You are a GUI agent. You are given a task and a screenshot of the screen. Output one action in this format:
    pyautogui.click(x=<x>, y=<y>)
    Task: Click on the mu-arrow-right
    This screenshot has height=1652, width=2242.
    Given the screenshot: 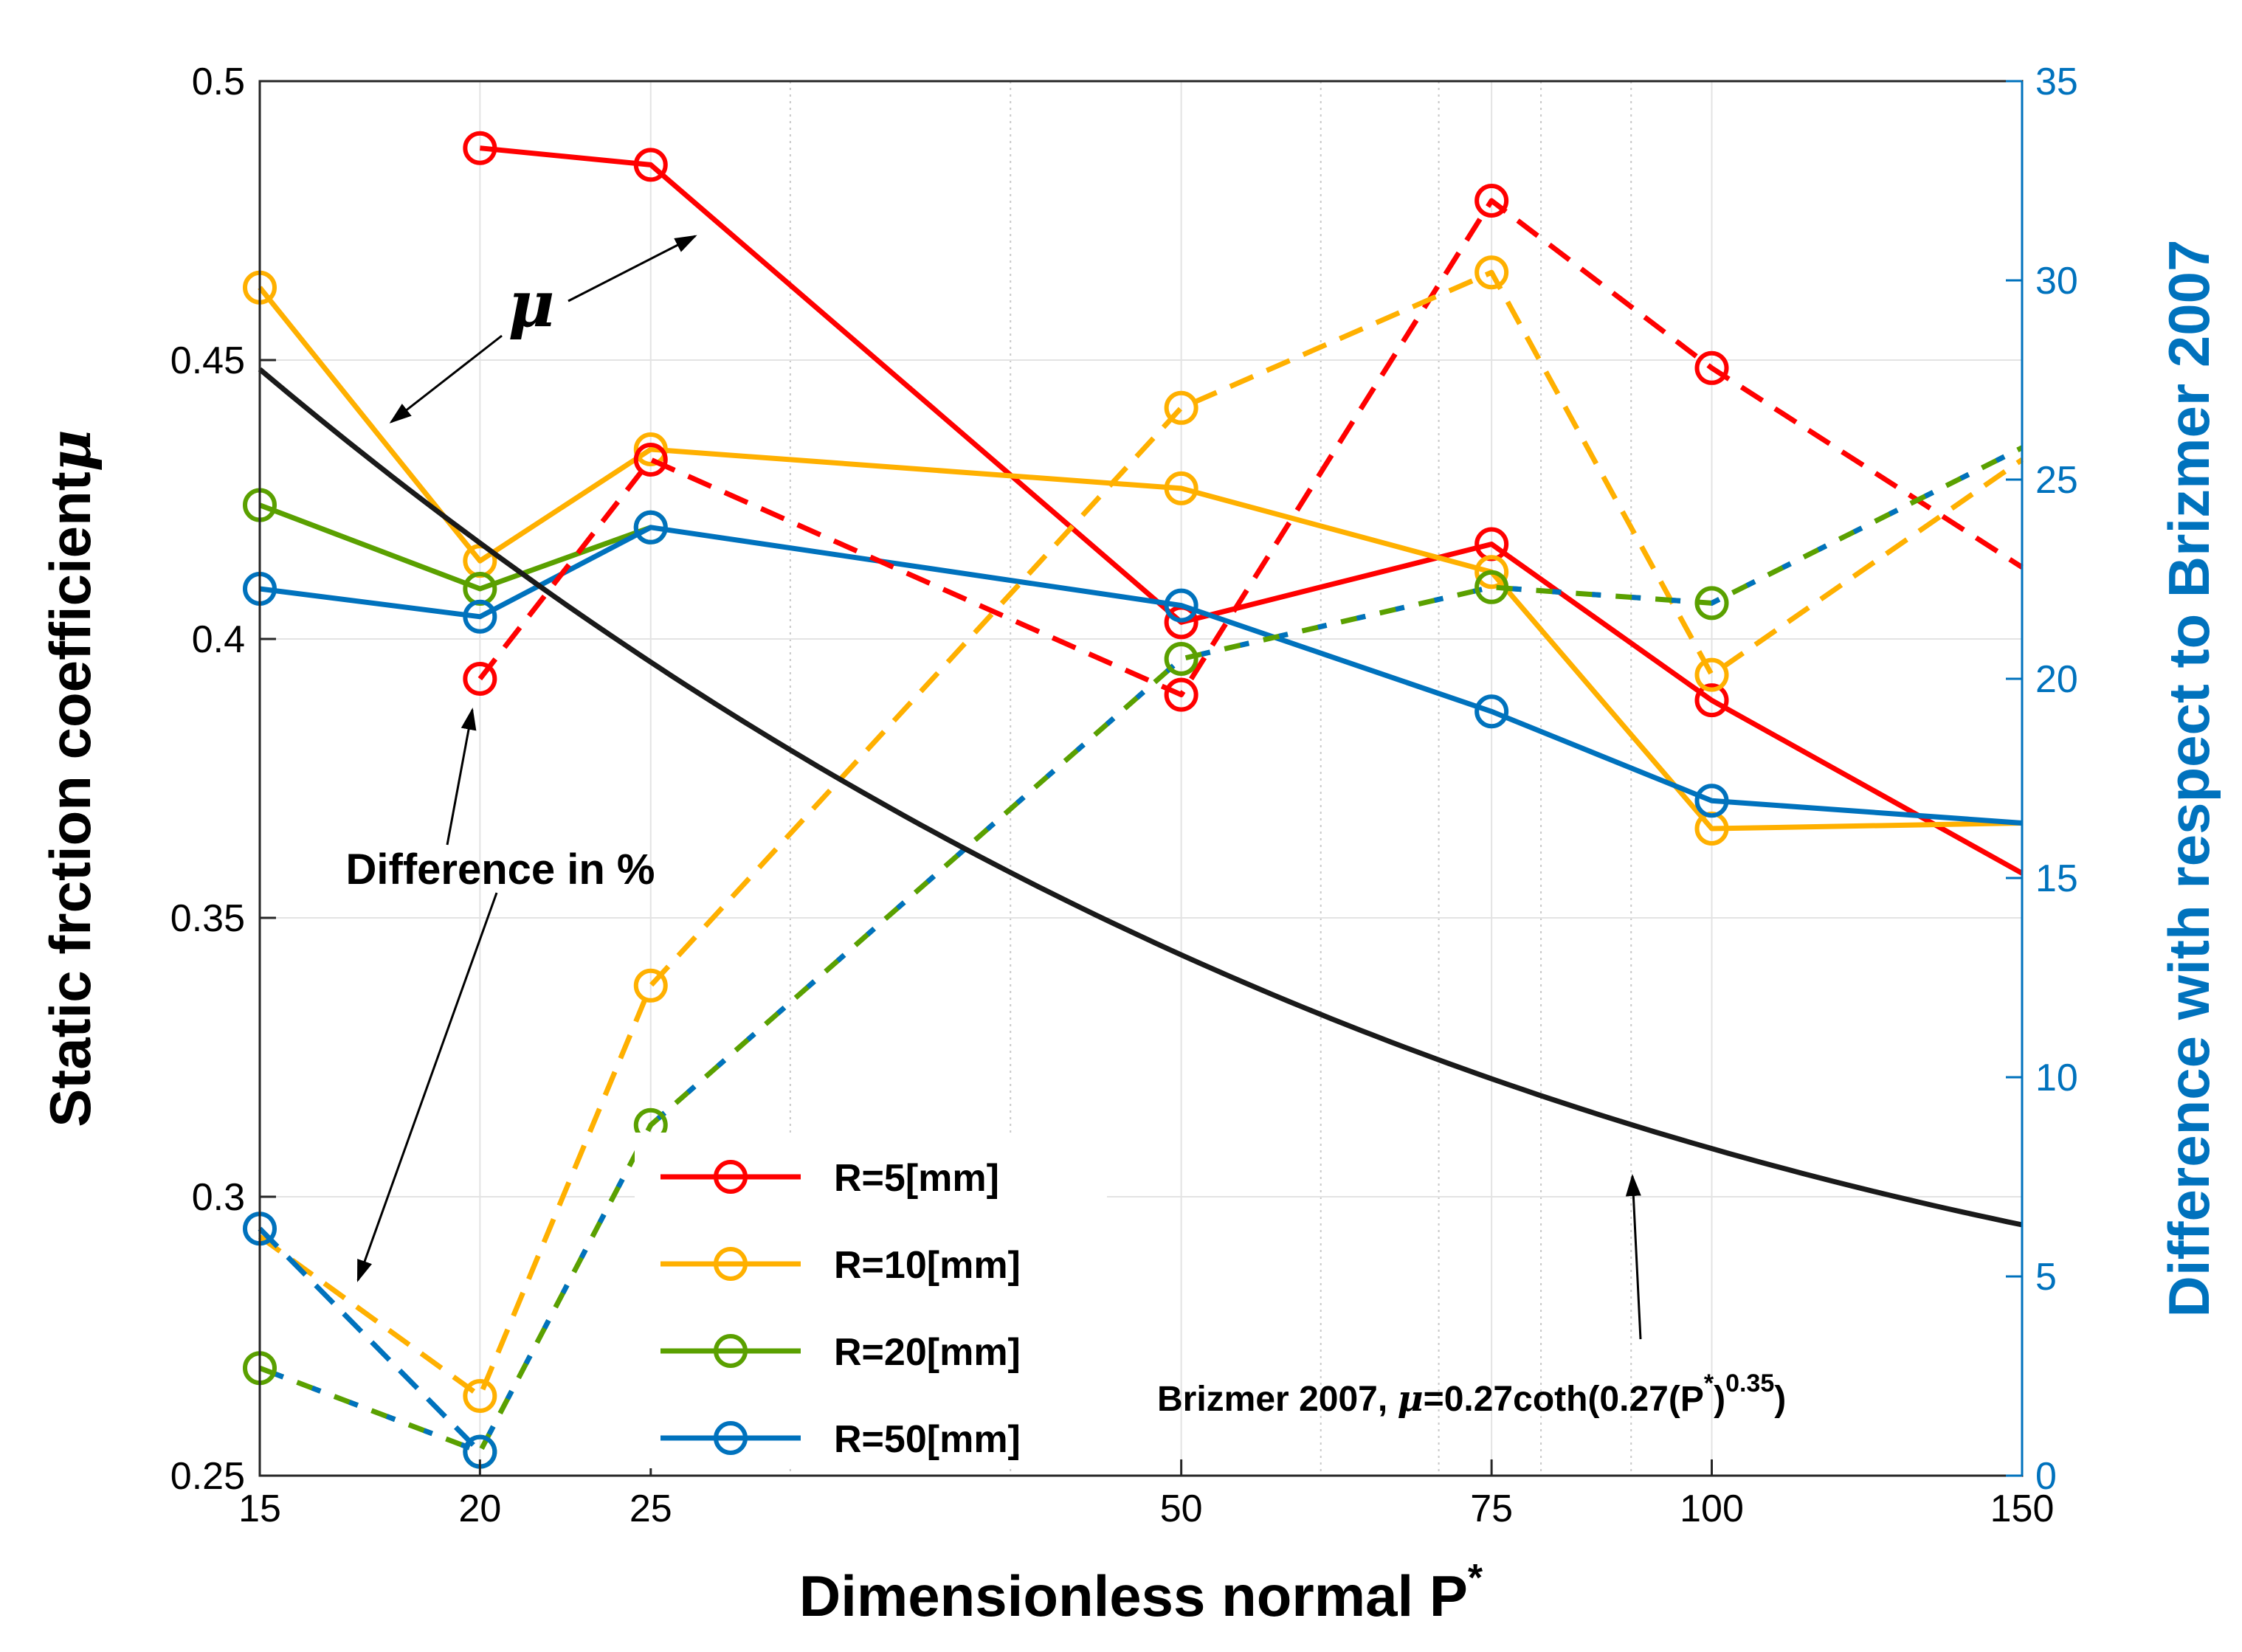 What is the action you would take?
    pyautogui.click(x=632, y=269)
    